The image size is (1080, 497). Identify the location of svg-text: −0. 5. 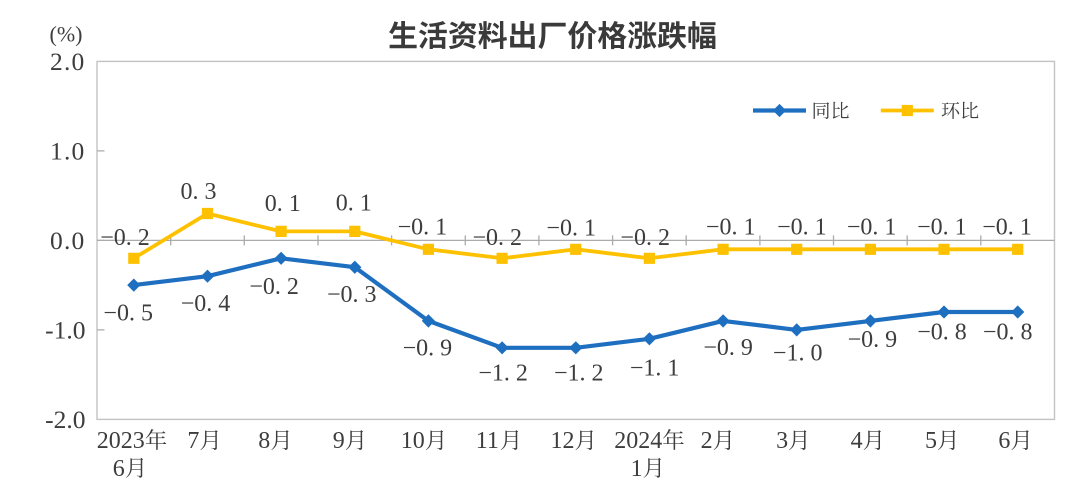
(128, 313).